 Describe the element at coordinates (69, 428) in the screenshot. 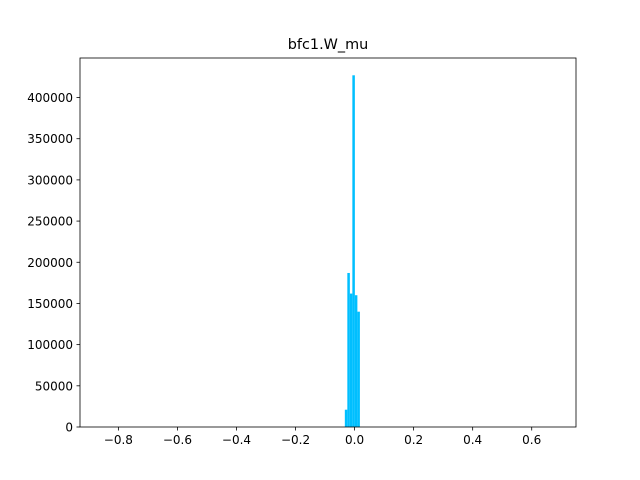

I see `y-tick-label-0: 0` at that location.